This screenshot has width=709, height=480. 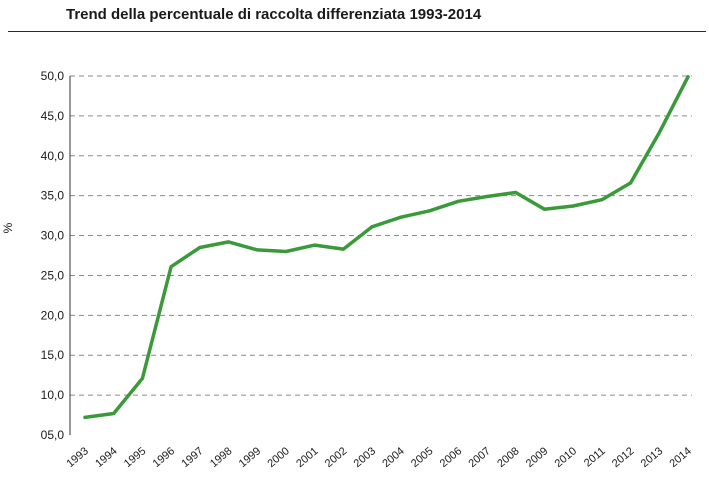 What do you see at coordinates (53, 355) in the screenshot?
I see `y-tick-label: 15,0` at bounding box center [53, 355].